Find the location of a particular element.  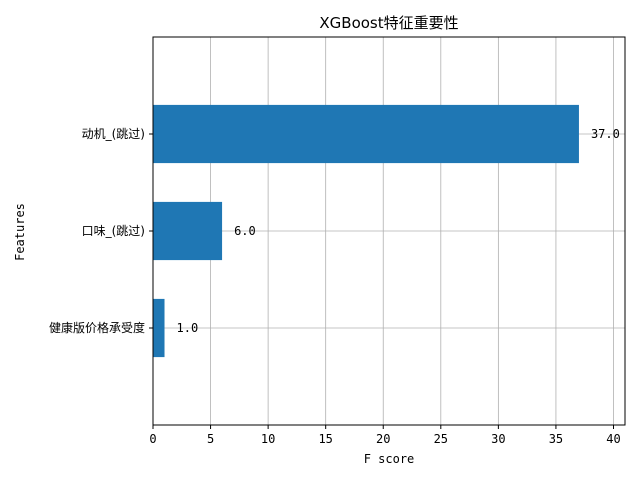

x-tick-label: 20 is located at coordinates (383, 439).